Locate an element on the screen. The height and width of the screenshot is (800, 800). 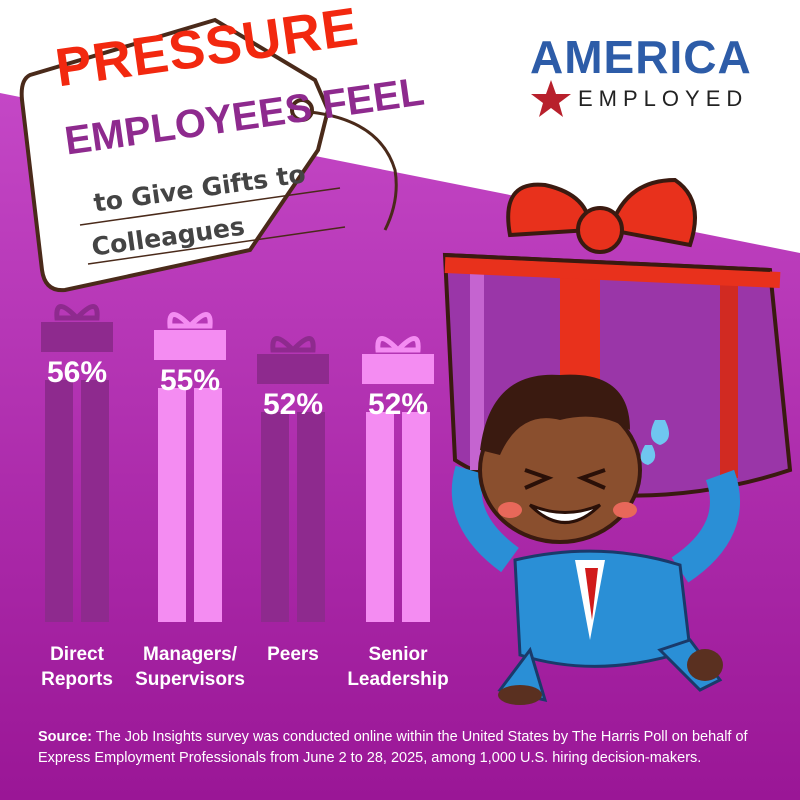
category-label-line: Supervisors is located at coordinates (190, 679).